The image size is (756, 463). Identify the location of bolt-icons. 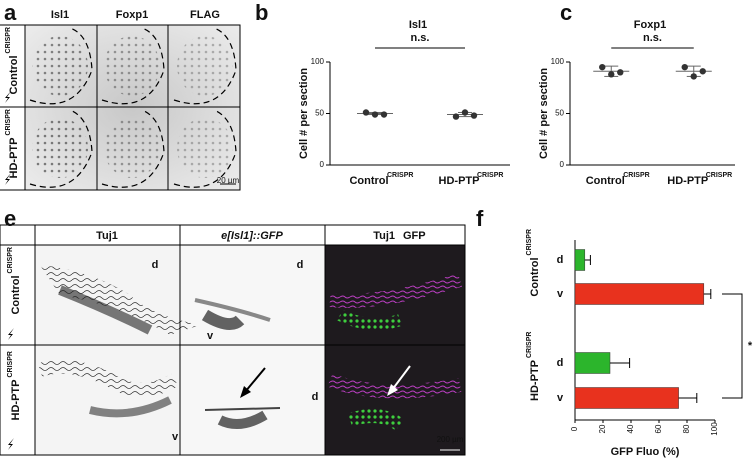
(9, 270).